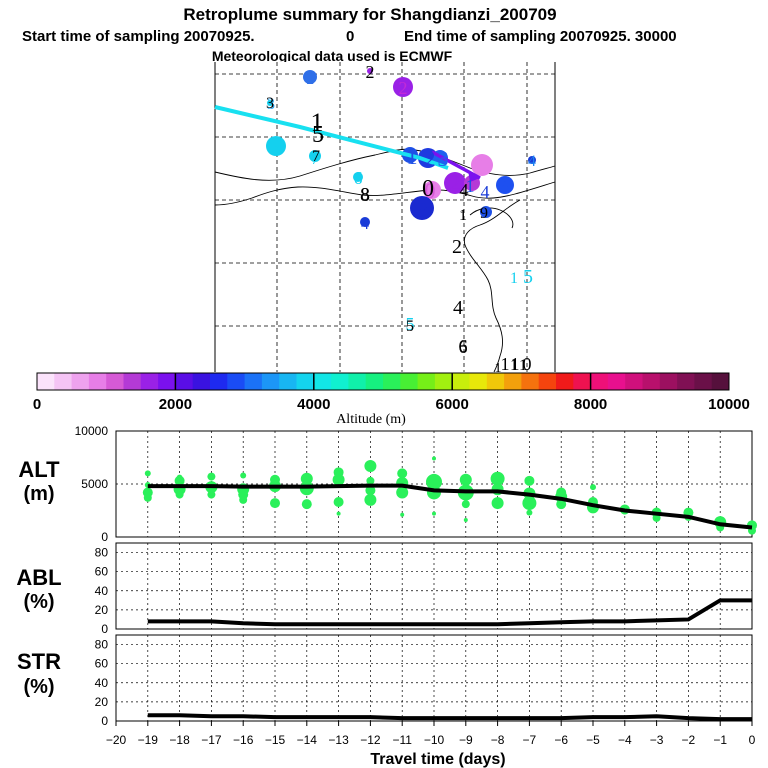 The height and width of the screenshot is (768, 768). I want to click on x-tick-label-15: −5, so click(593, 740).